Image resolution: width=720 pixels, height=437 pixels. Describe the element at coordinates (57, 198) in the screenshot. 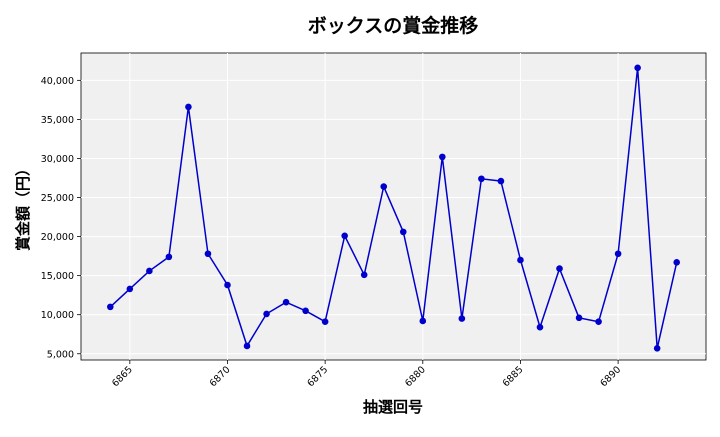

I see `y-tick-label: 25,000` at that location.